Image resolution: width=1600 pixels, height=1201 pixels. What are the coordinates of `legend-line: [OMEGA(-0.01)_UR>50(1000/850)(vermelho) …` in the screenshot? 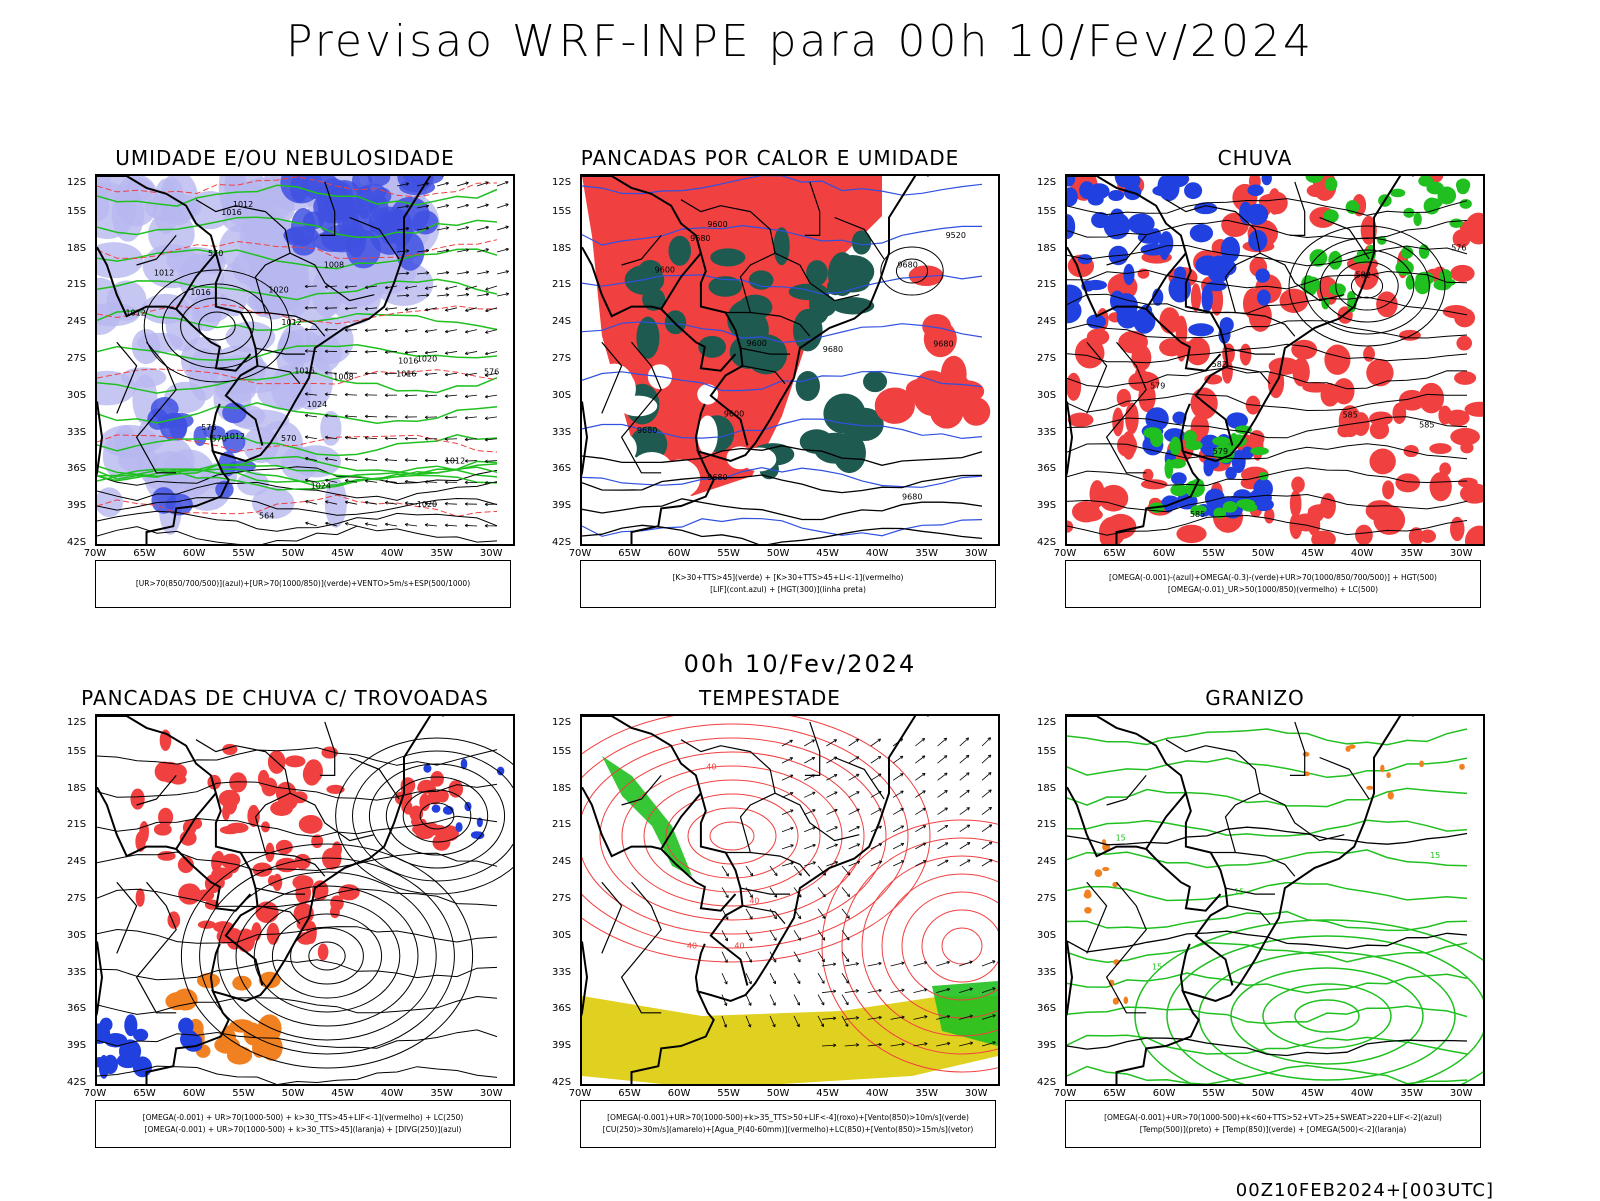 It's located at (1273, 590).